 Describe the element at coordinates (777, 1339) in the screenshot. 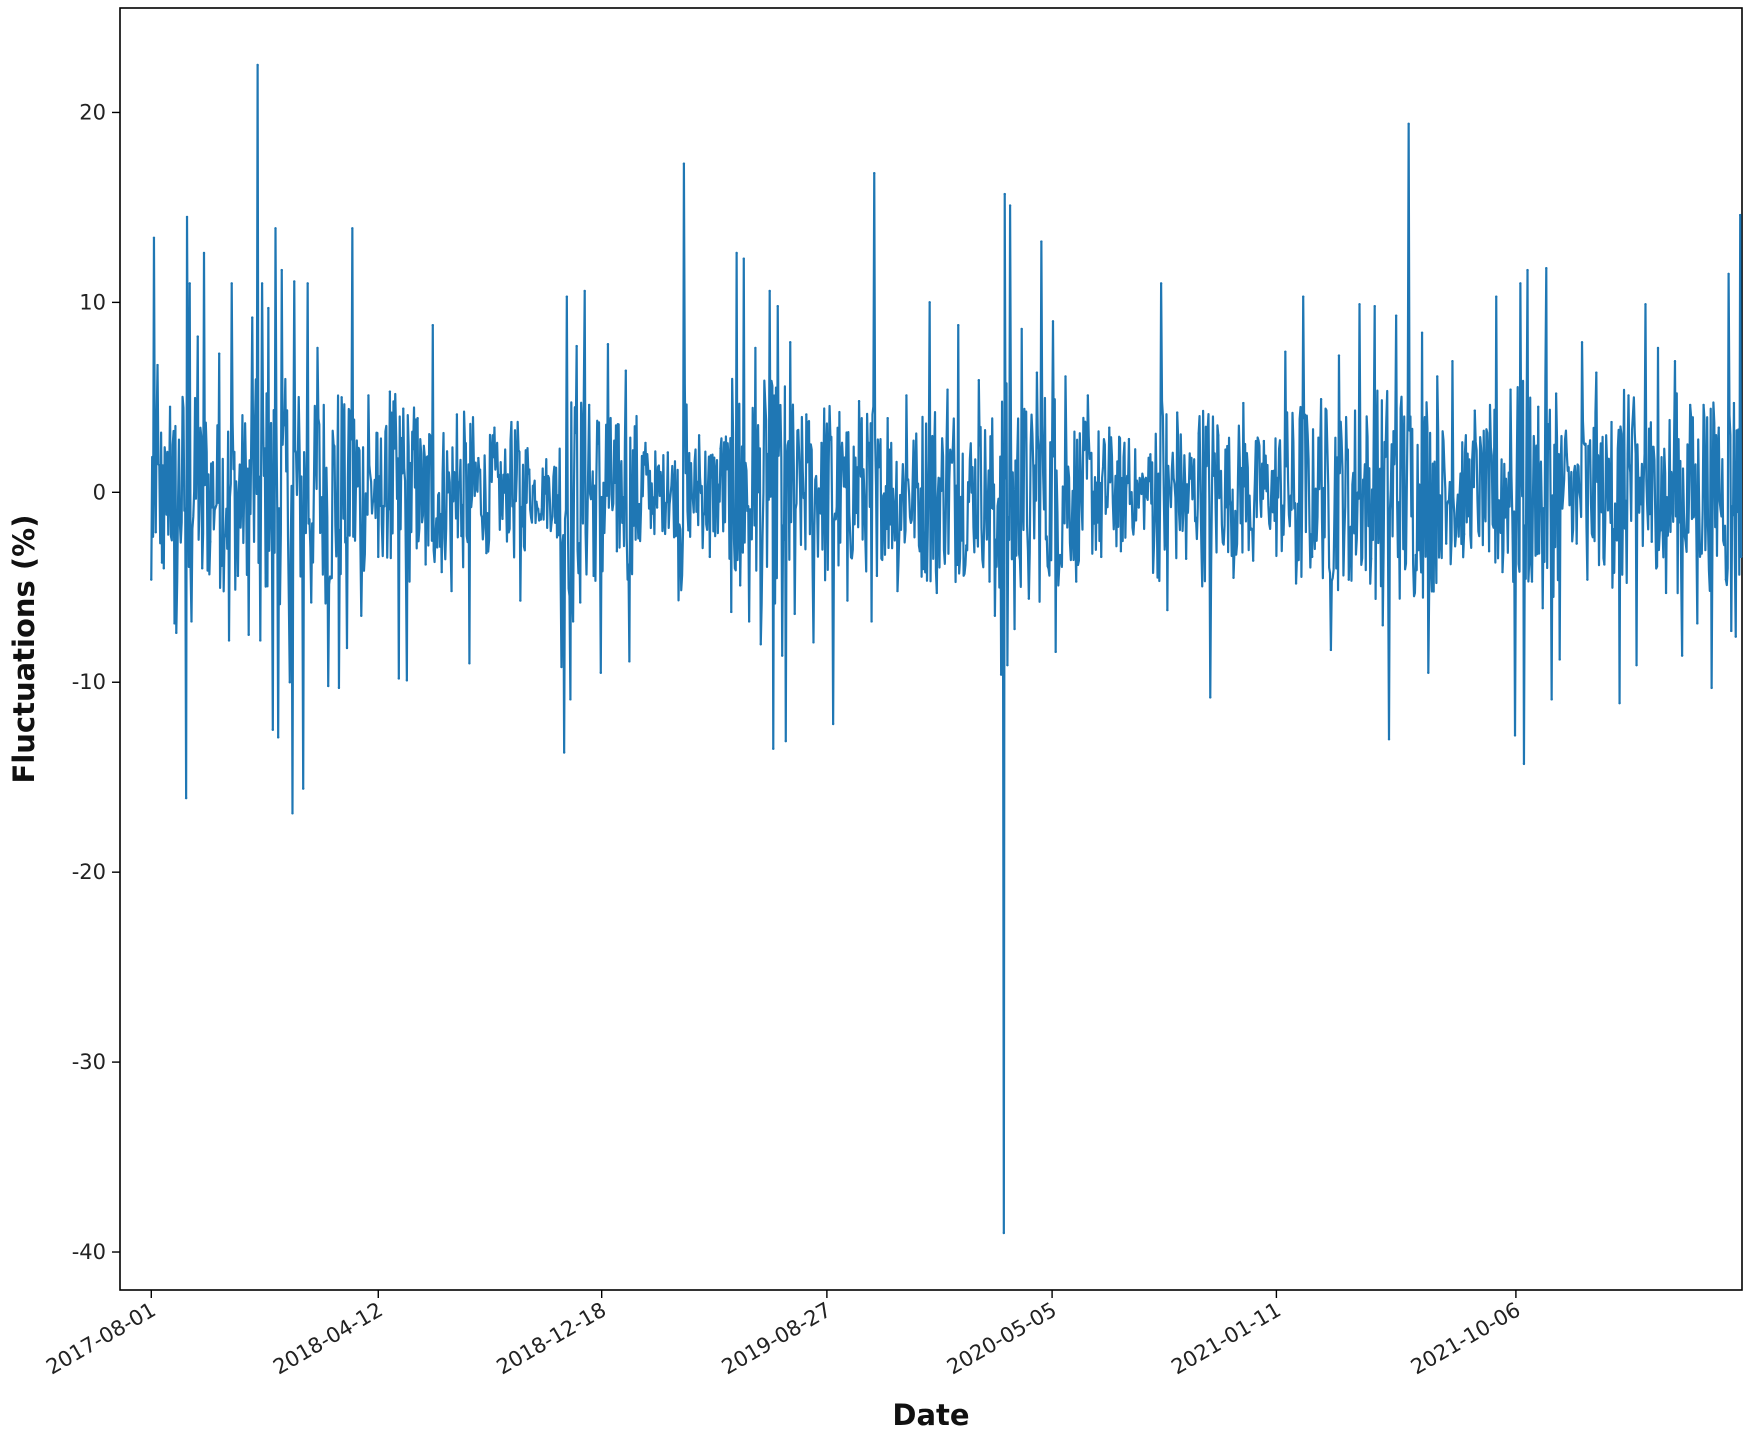

I see `x-tick-label: 2019-08-27` at that location.